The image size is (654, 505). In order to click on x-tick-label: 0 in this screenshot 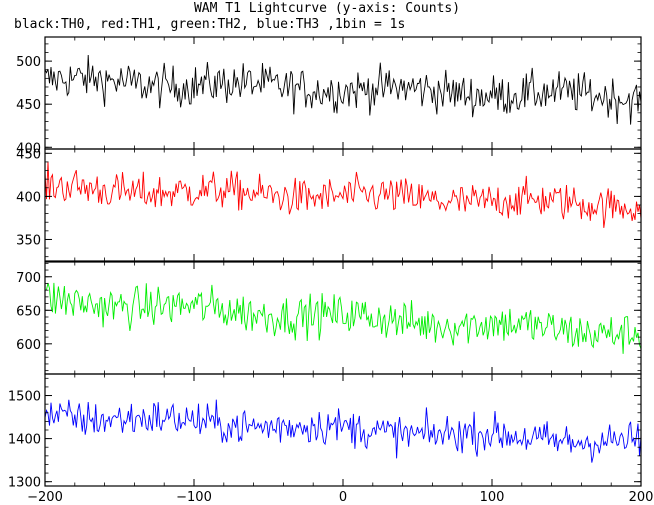, I will do `click(343, 497)`.